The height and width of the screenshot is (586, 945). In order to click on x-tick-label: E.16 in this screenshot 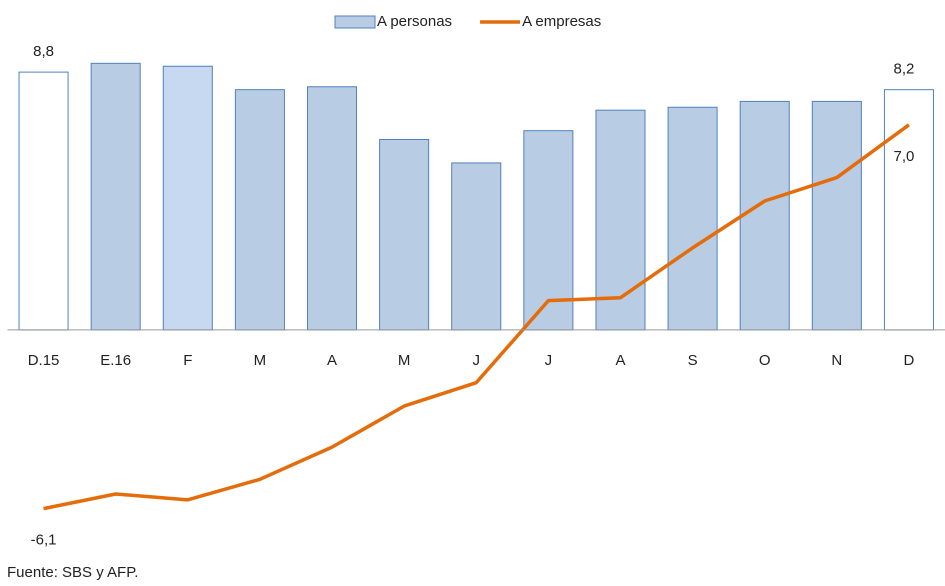, I will do `click(115, 360)`.